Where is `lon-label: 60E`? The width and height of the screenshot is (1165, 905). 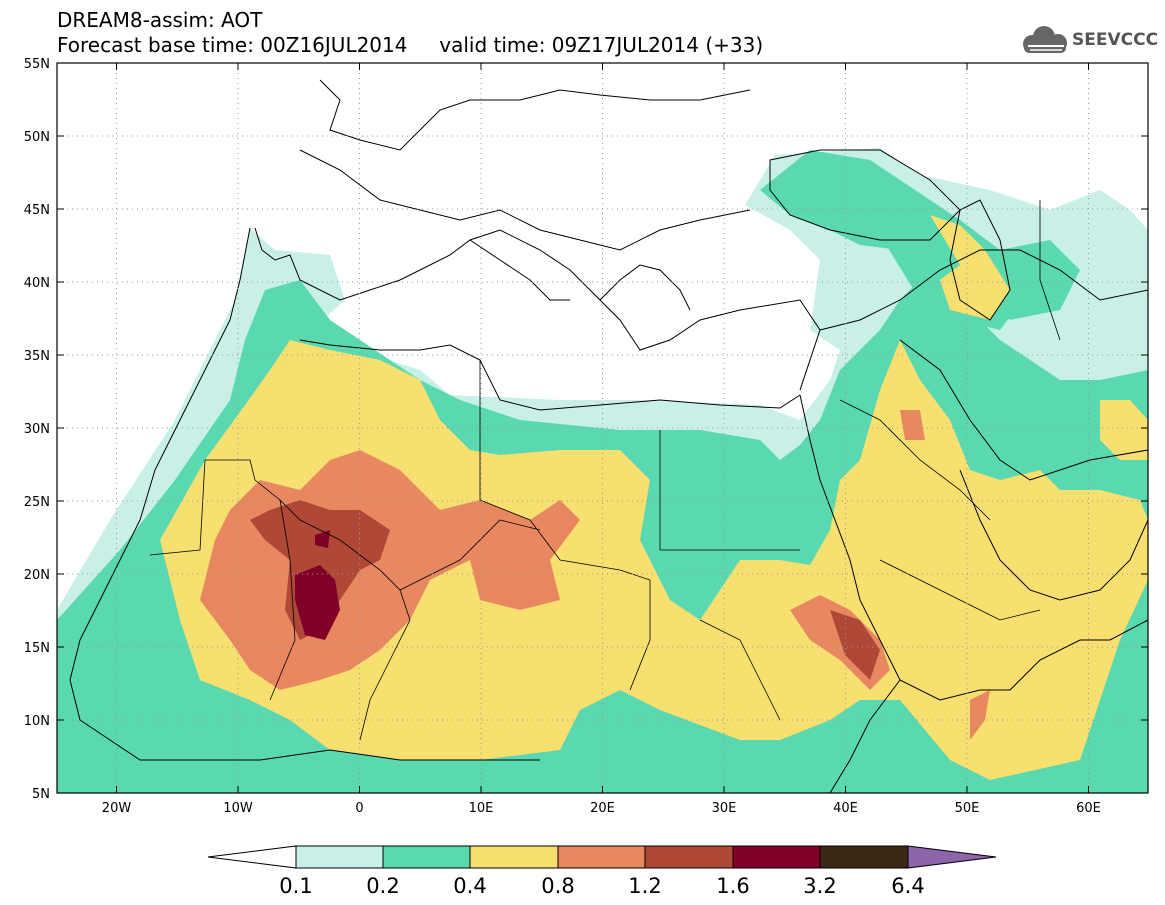 lon-label: 60E is located at coordinates (1088, 808).